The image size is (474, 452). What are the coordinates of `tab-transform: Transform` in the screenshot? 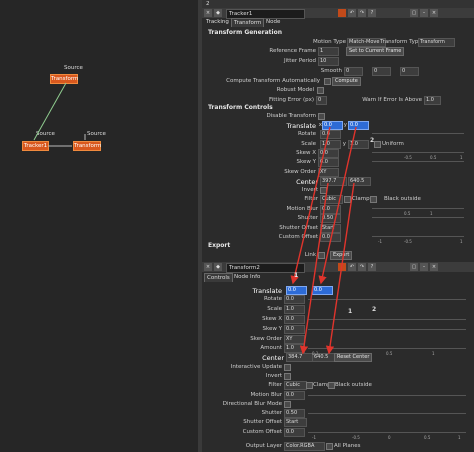 It's located at (248, 22).